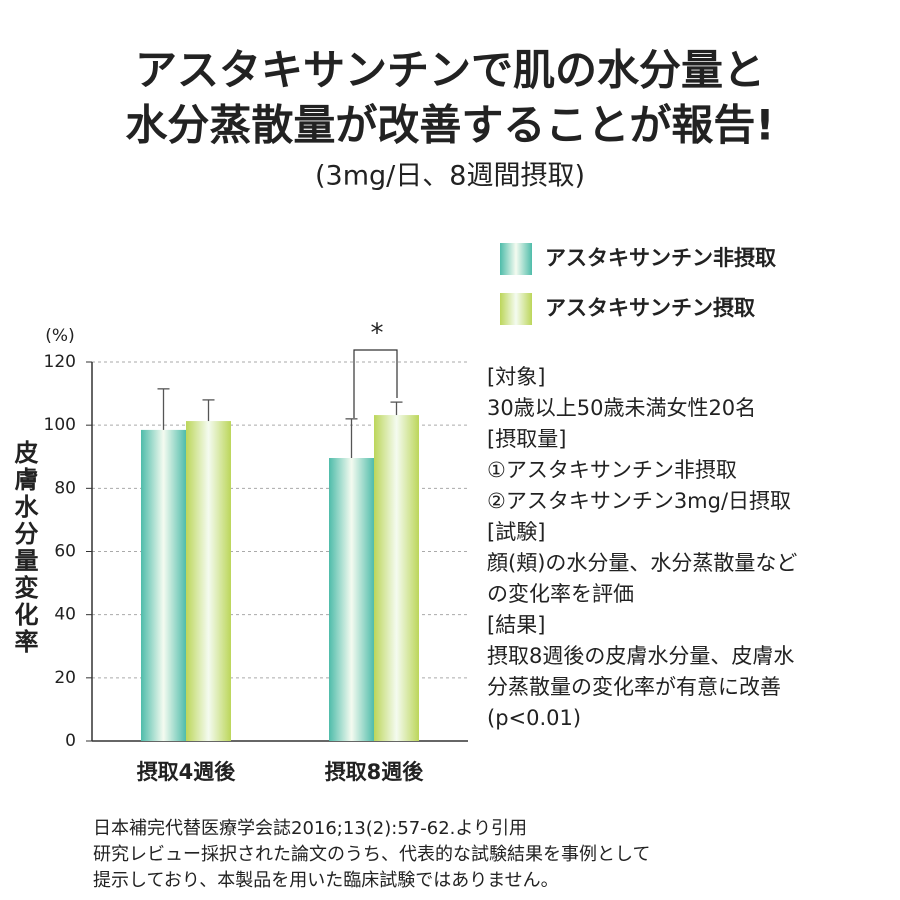 This screenshot has height=900, width=900. What do you see at coordinates (375, 772) in the screenshot?
I see `x-tick-label: 摂取8週後` at bounding box center [375, 772].